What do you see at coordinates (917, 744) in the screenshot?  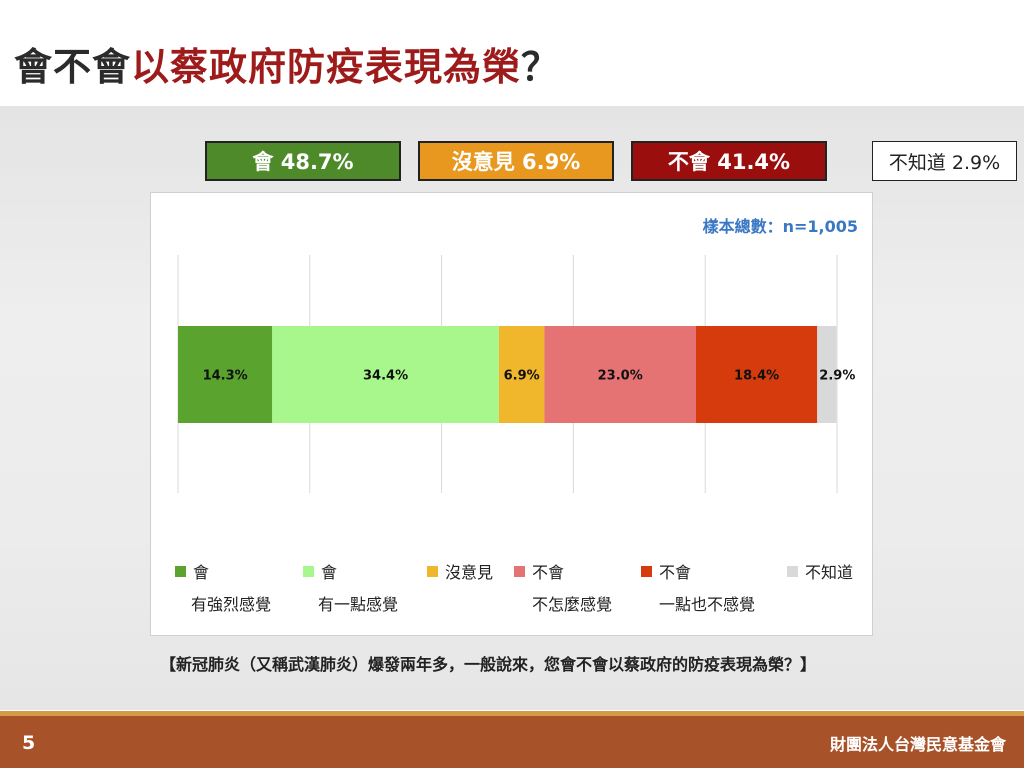 I see `organization-name: 財團法人台灣民意基金會` at bounding box center [917, 744].